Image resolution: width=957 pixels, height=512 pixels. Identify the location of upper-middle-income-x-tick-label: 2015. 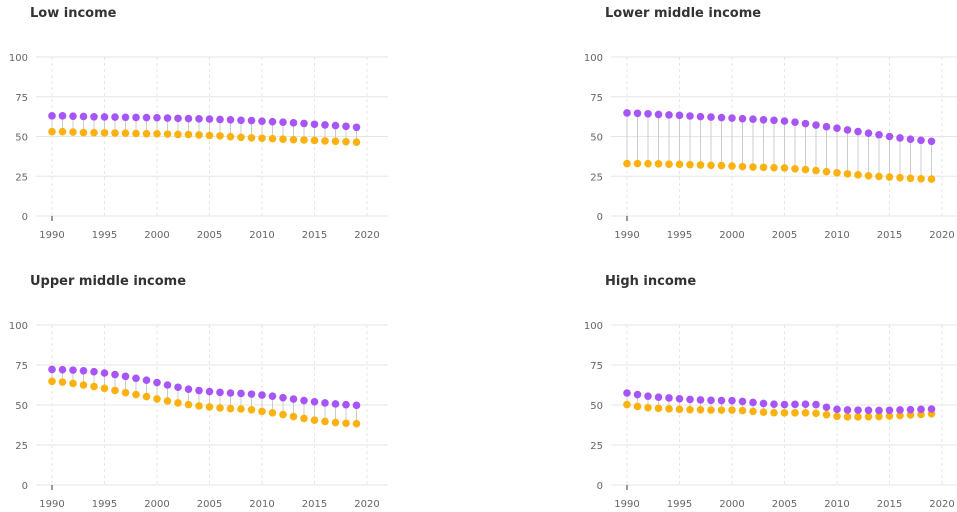
(314, 504).